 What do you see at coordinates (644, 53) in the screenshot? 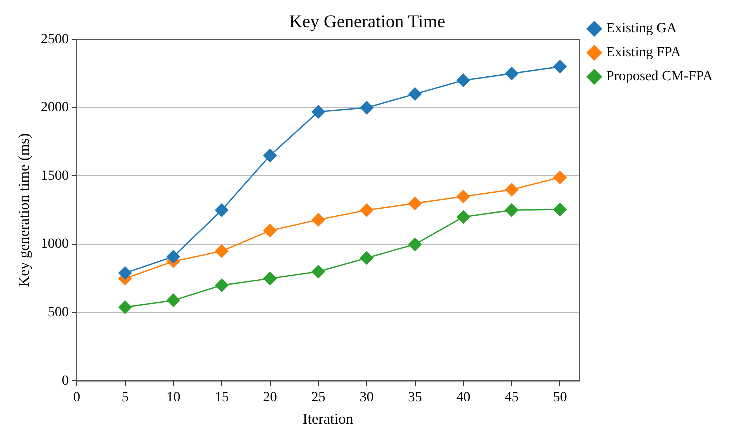
I see `legend-label: Existing FPA` at bounding box center [644, 53].